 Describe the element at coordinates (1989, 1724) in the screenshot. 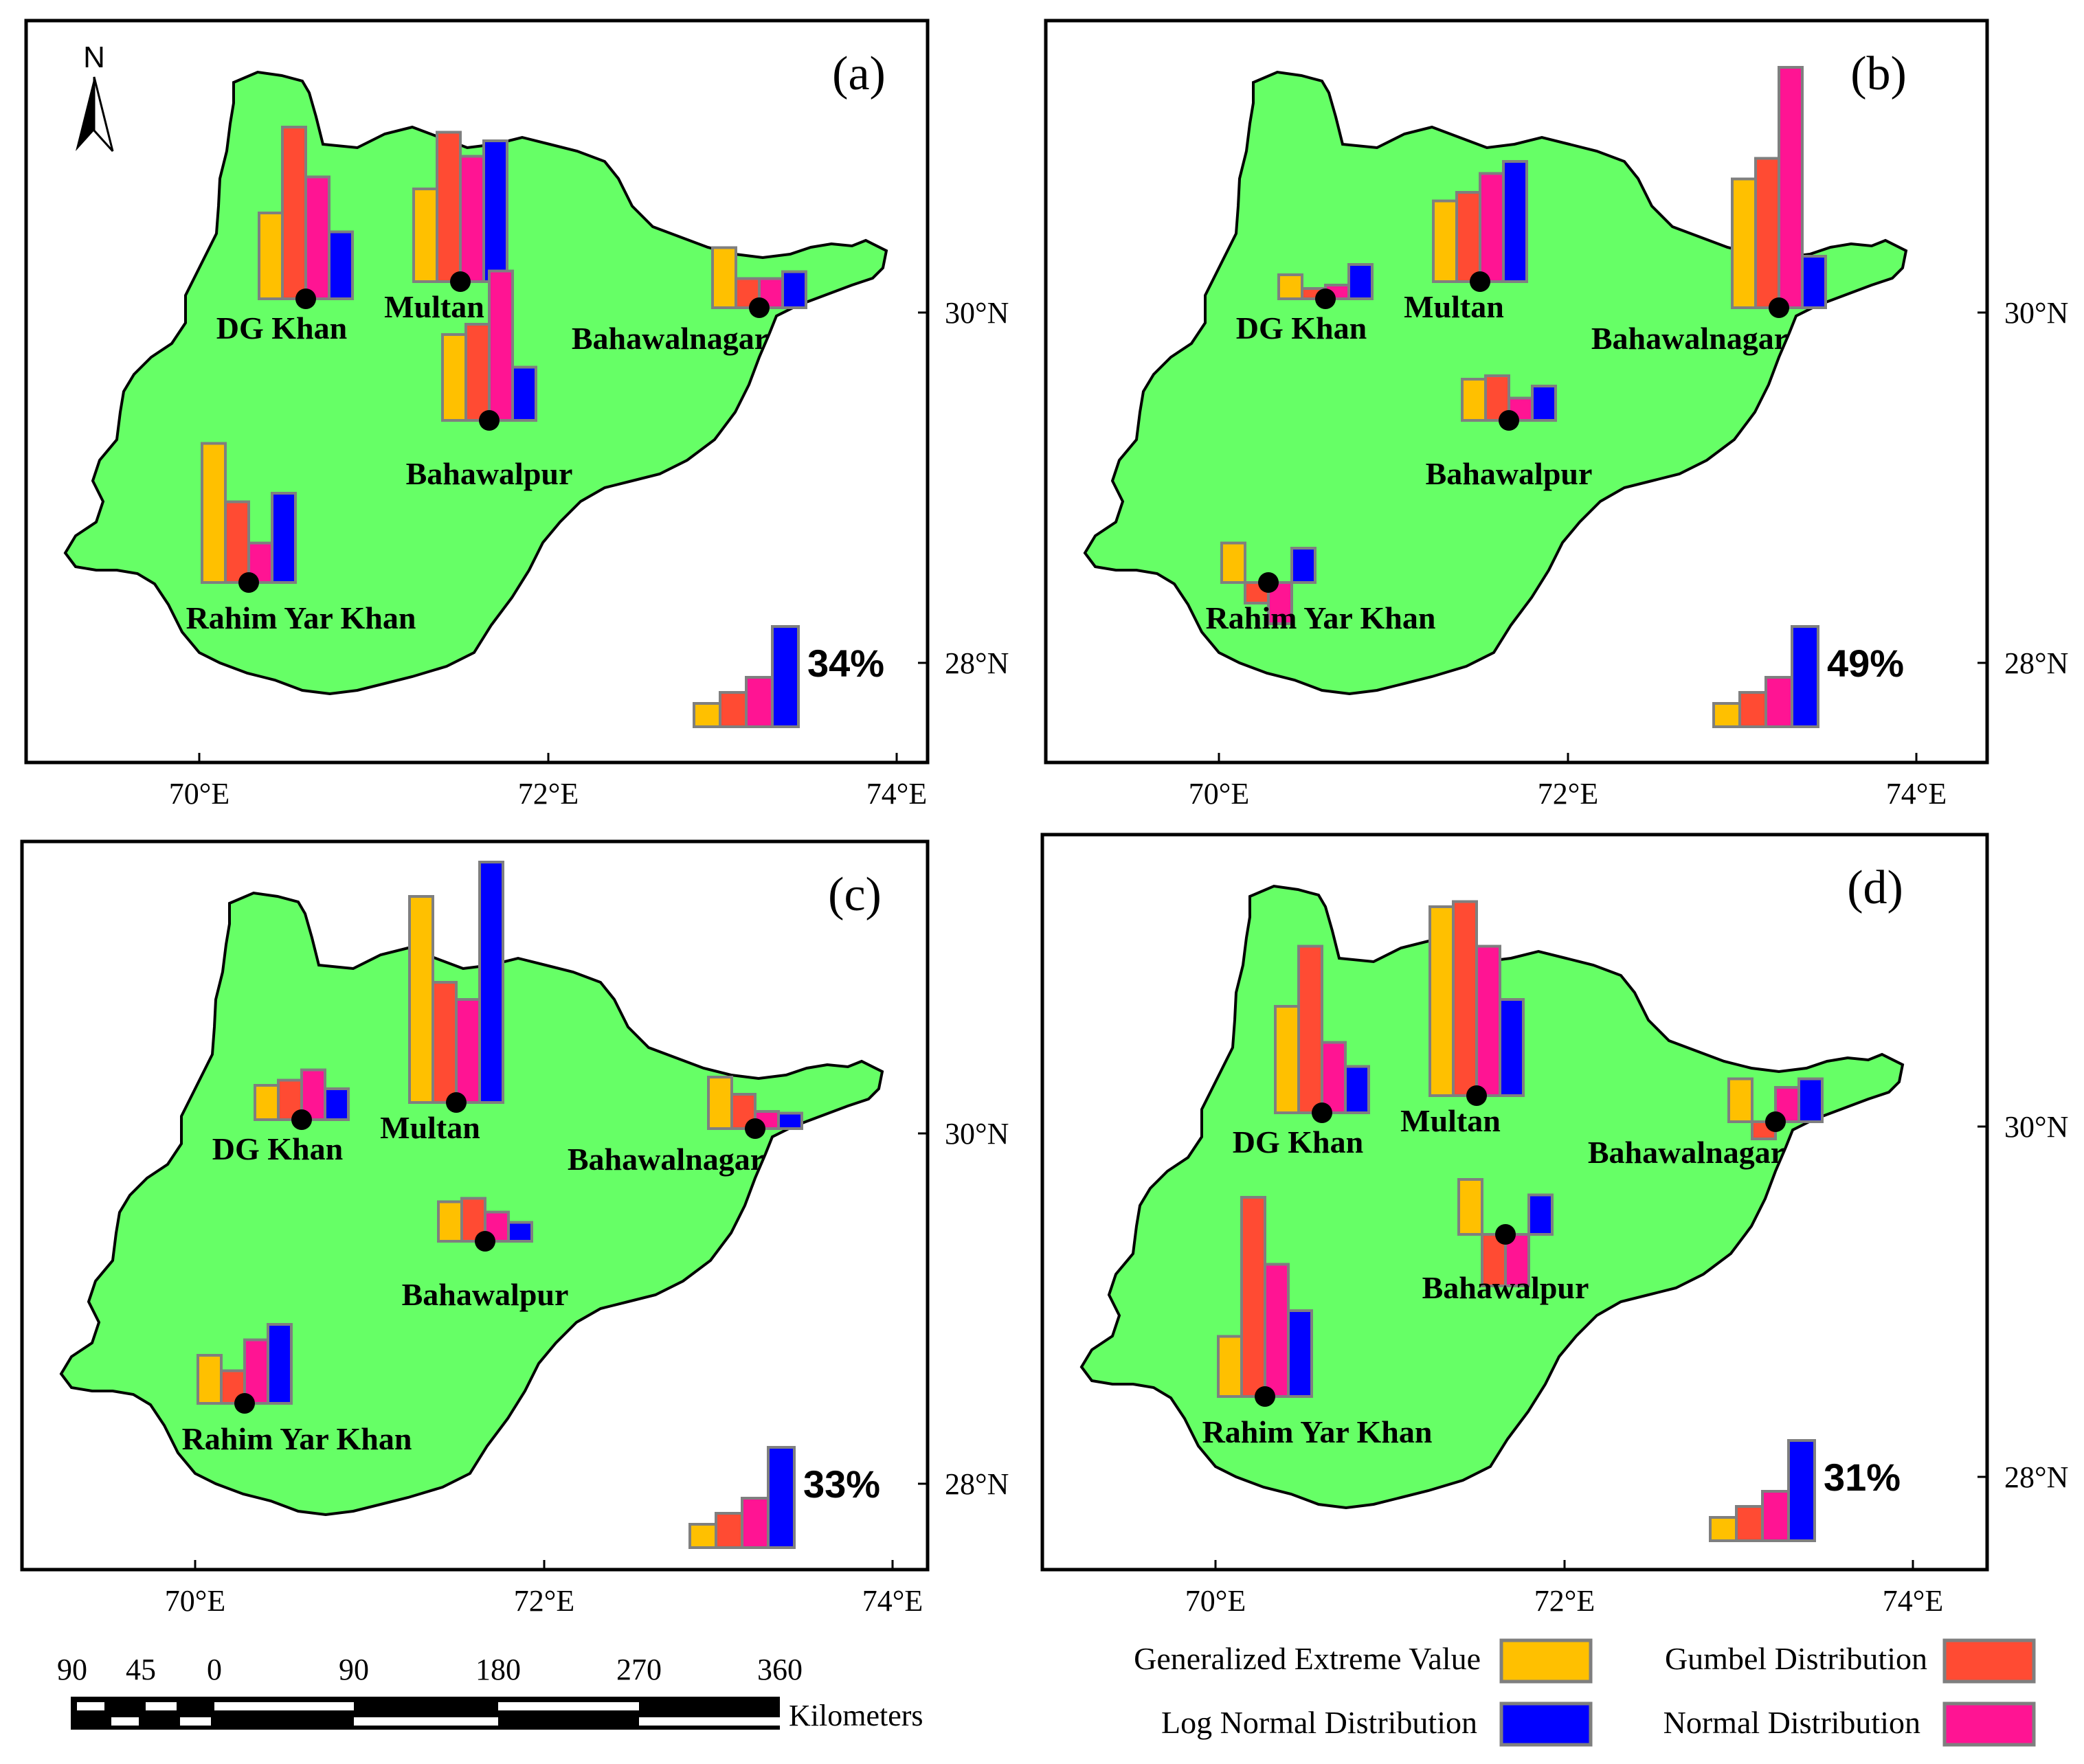

I see `legend-swatch-normal` at that location.